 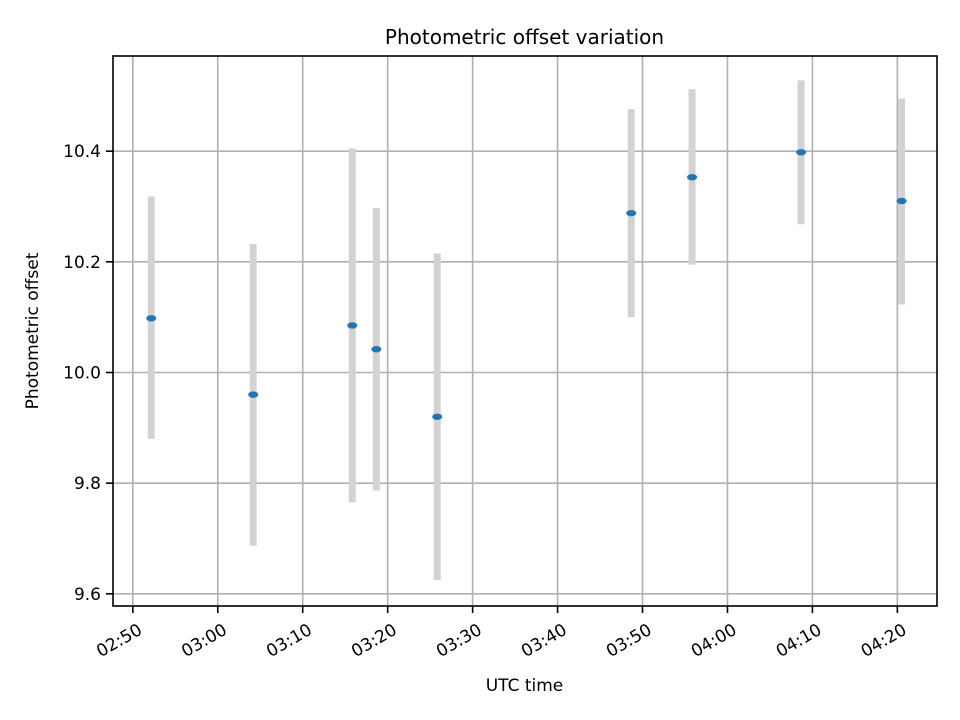 I want to click on x-tick-label: 04:20, so click(x=884, y=641).